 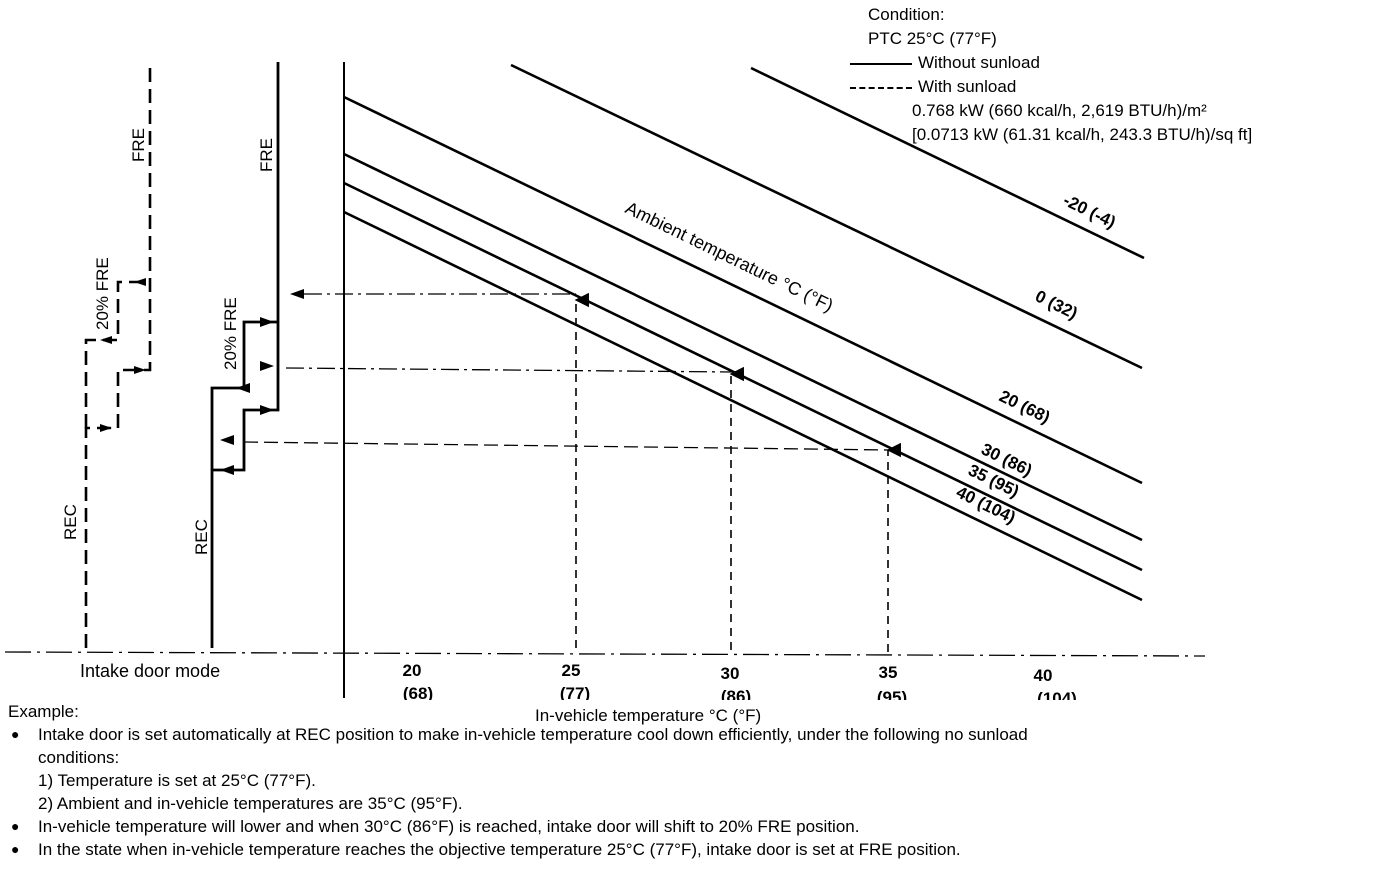 What do you see at coordinates (888, 672) in the screenshot?
I see `x-tick-35: 35` at bounding box center [888, 672].